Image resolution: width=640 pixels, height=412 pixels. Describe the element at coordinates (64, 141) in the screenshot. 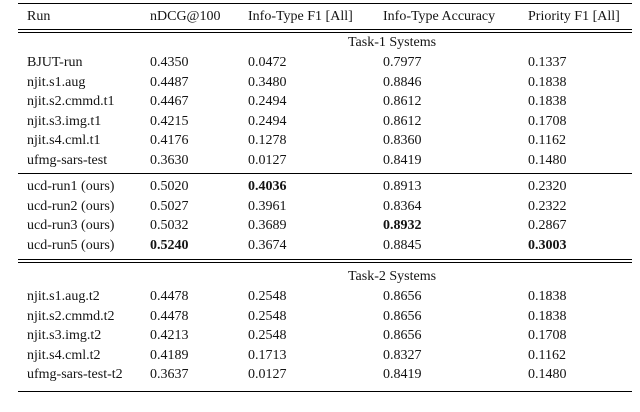

I see `cell-run: njit.s4.cml.t1` at that location.